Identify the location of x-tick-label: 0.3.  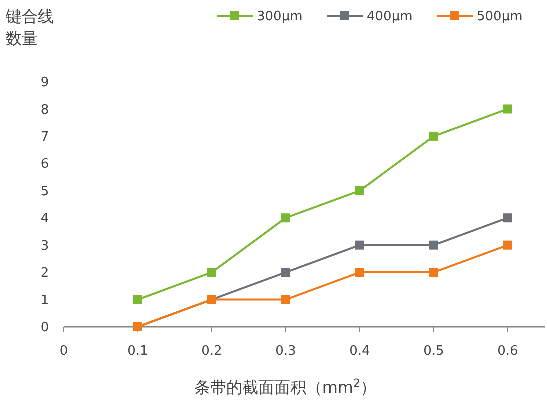
(286, 351).